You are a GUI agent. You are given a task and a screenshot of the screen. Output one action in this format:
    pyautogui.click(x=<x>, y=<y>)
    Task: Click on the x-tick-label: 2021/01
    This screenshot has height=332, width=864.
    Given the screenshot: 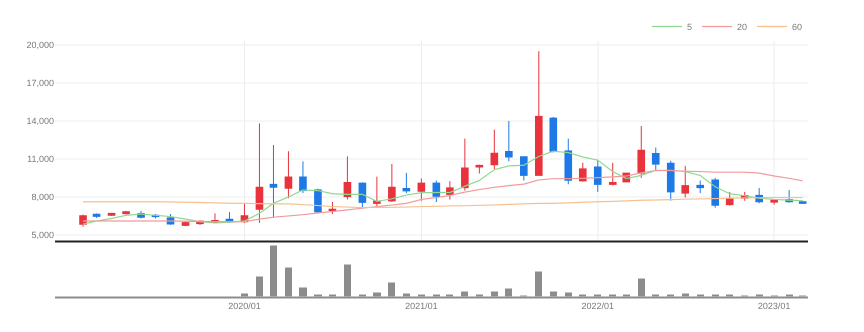 What is the action you would take?
    pyautogui.click(x=421, y=306)
    